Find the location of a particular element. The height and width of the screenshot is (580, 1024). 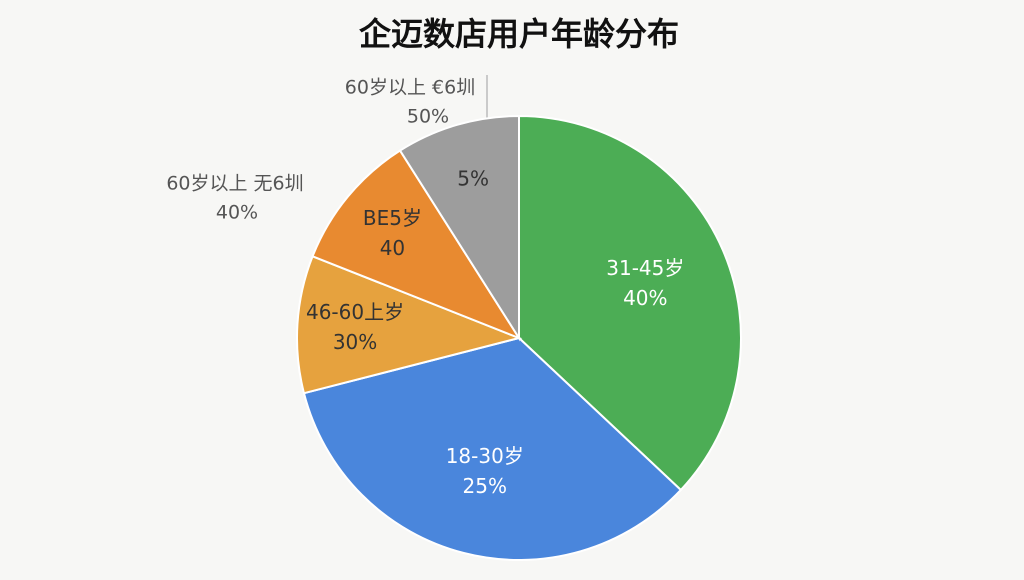

annotation-text: 40% is located at coordinates (237, 213).